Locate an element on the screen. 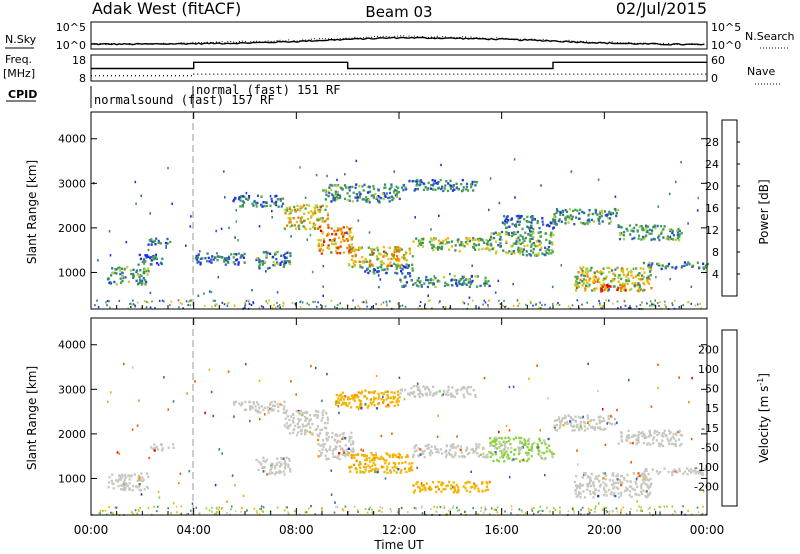  velocity-ylabel: Slant Range [km] is located at coordinates (32, 418).